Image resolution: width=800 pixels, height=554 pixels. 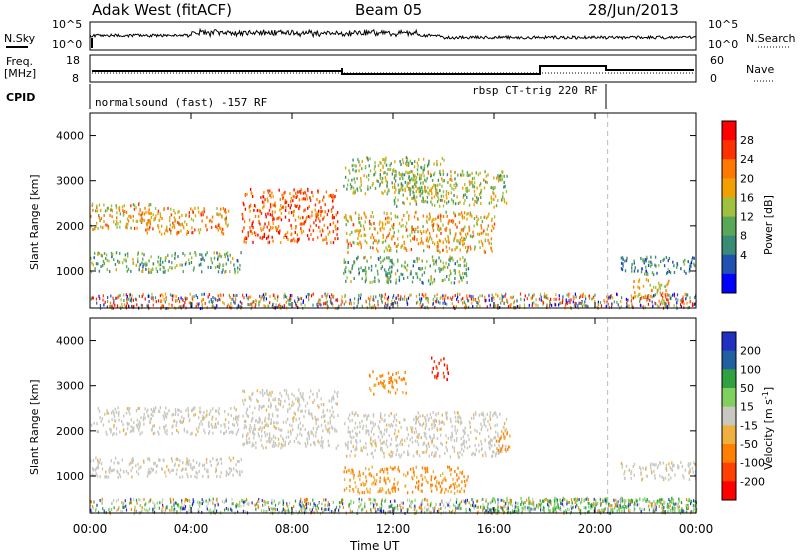 I want to click on vel-echo-band, so click(x=406, y=480).